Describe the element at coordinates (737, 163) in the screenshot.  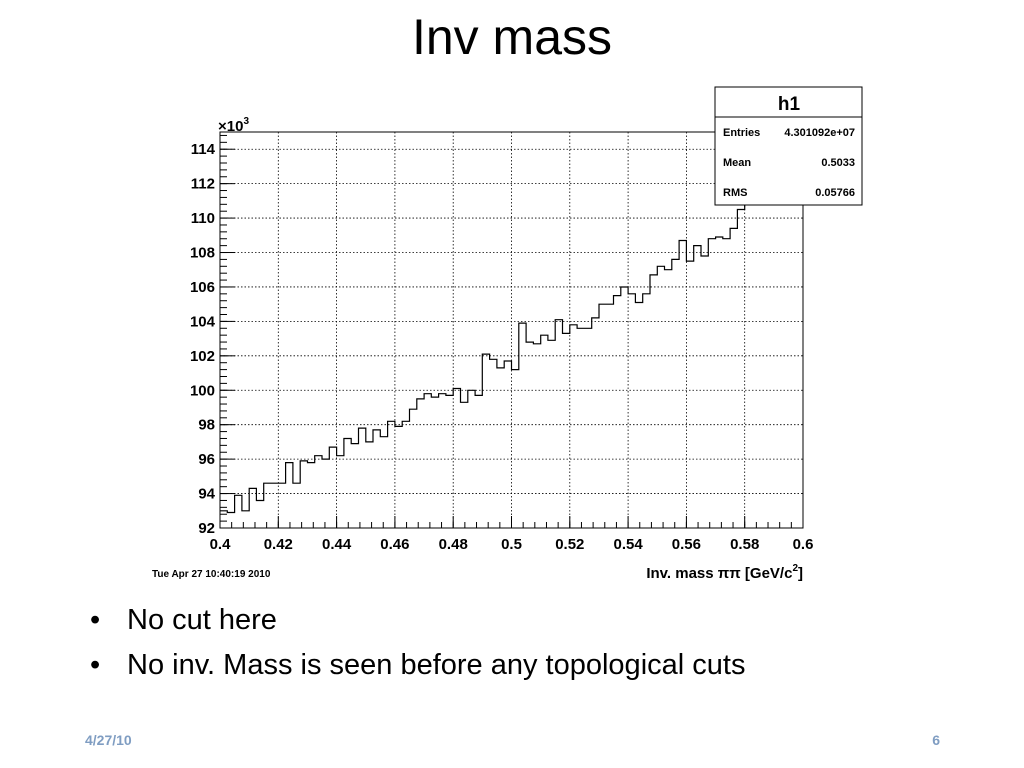
I see `stats-mean-label: Mean` at that location.